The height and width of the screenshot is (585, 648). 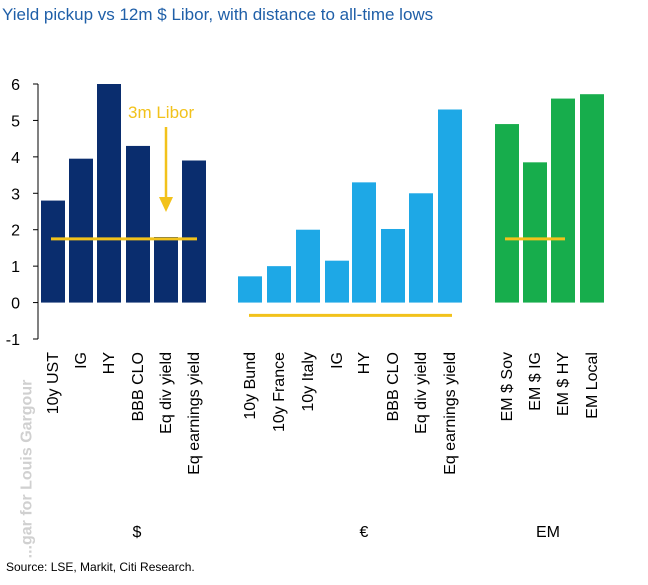 What do you see at coordinates (279, 284) in the screenshot?
I see `bar-10y-france` at bounding box center [279, 284].